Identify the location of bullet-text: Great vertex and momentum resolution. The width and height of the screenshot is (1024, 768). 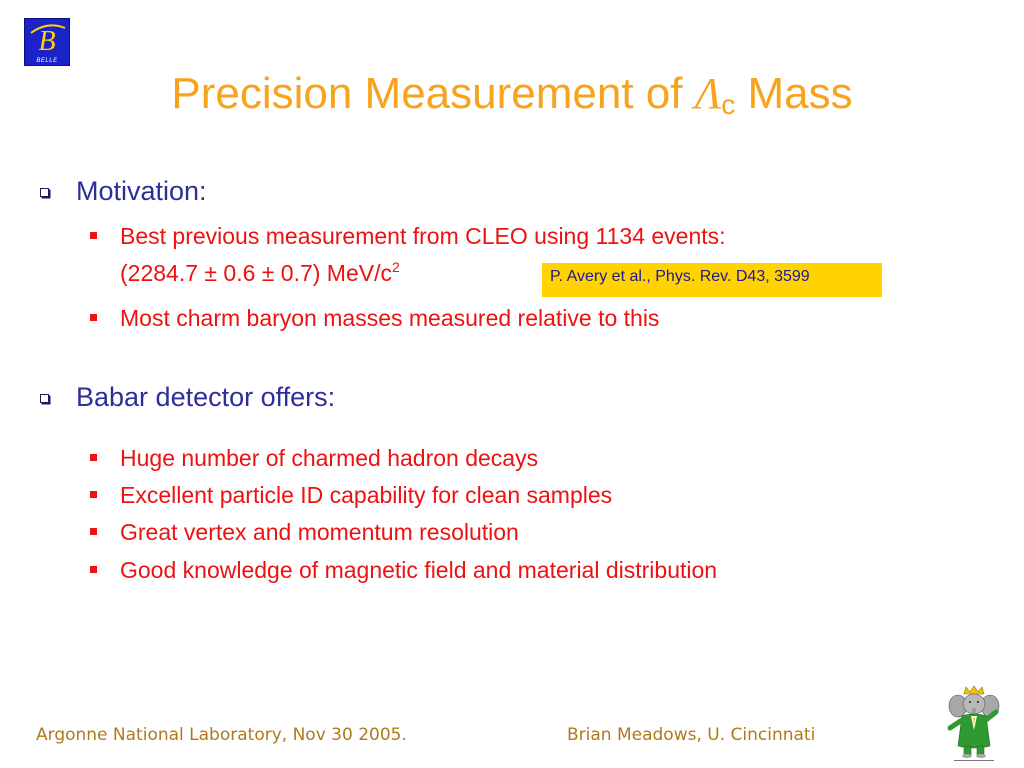
(319, 532).